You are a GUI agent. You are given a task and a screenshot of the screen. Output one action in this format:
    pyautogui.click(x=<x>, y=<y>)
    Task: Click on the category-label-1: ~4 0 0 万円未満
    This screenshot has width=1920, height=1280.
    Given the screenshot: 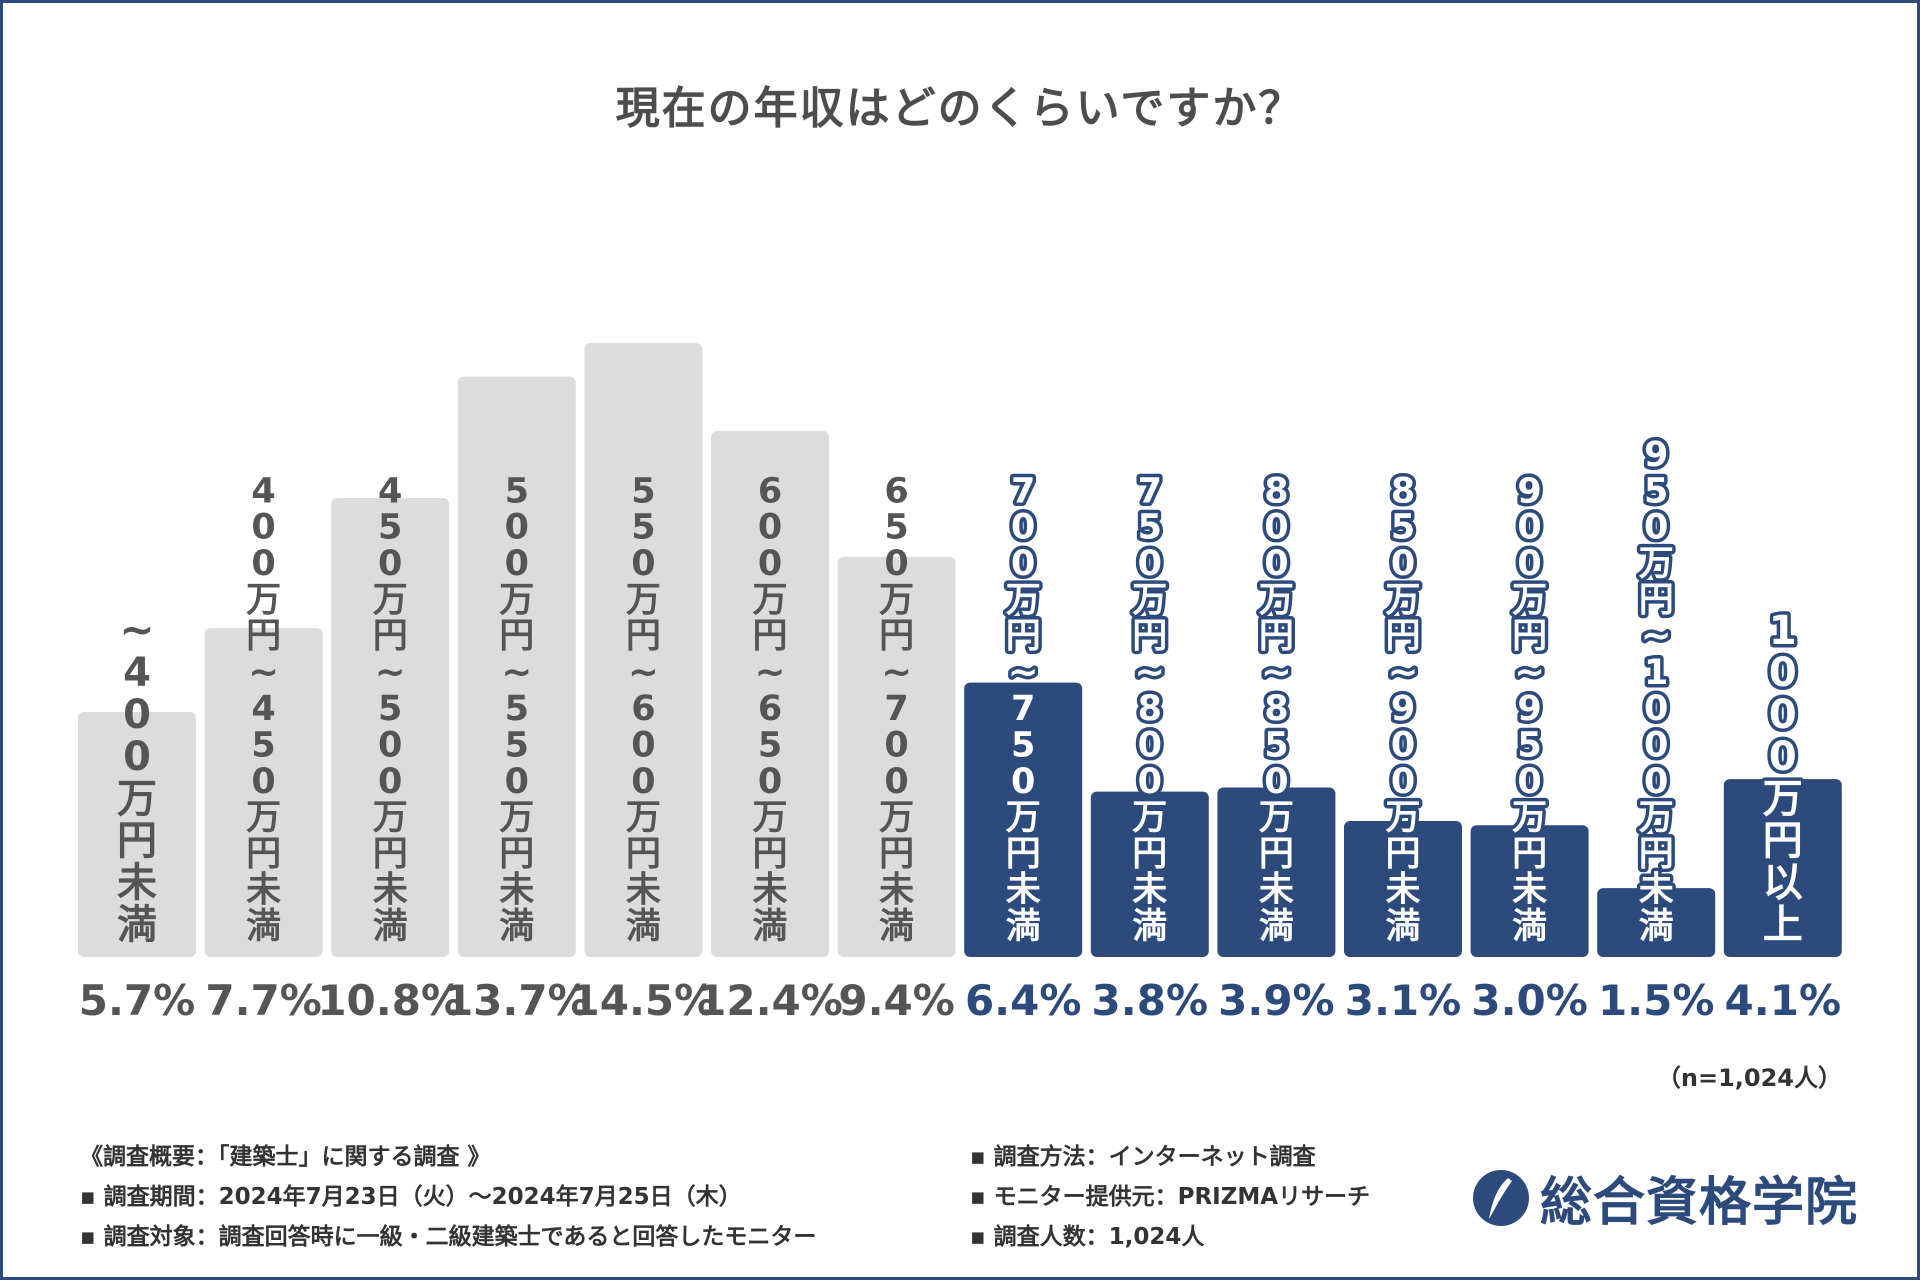 What is the action you would take?
    pyautogui.click(x=137, y=776)
    